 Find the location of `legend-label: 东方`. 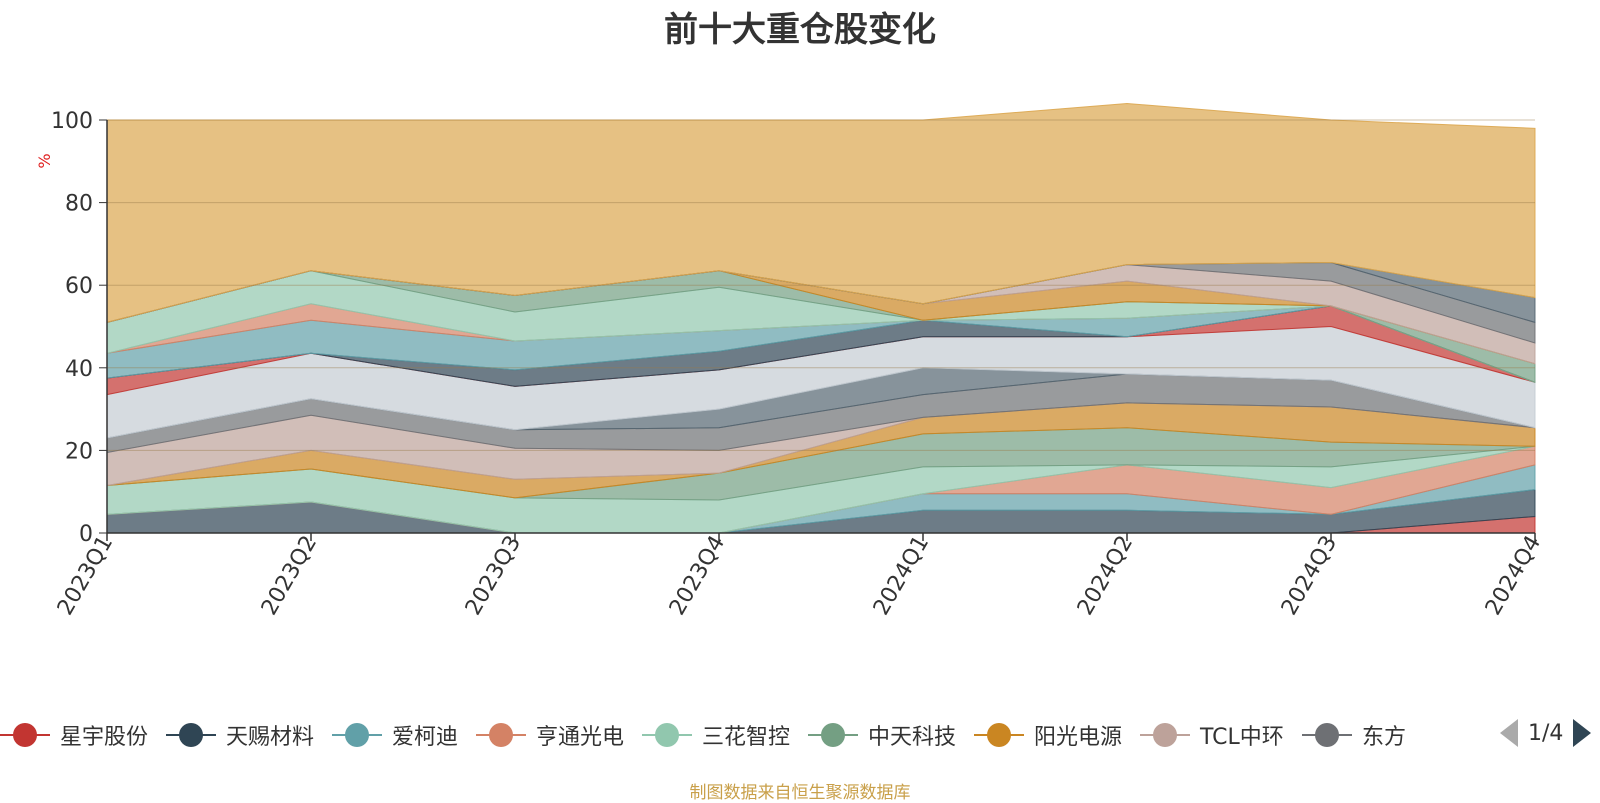

legend-label: 东方 is located at coordinates (1384, 737).